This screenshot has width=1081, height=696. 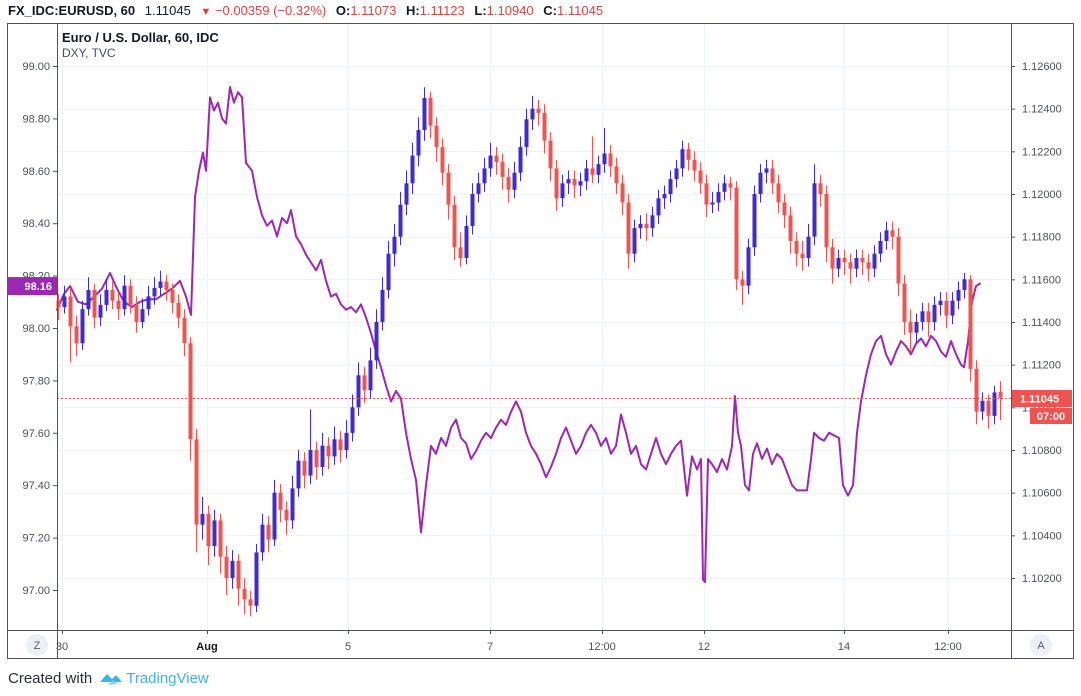 I want to click on price-change: −0.00359 (−0.32%), so click(x=270, y=10).